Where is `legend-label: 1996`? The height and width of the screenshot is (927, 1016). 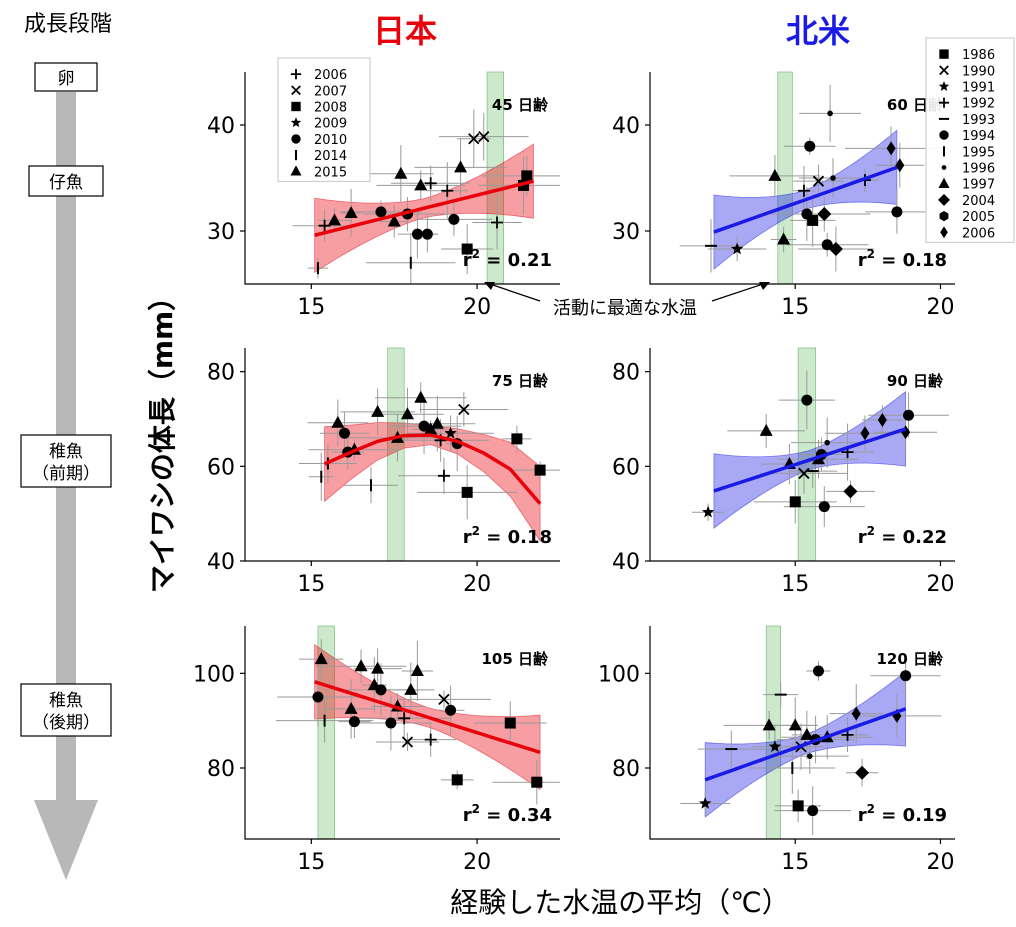 legend-label: 1996 is located at coordinates (978, 169).